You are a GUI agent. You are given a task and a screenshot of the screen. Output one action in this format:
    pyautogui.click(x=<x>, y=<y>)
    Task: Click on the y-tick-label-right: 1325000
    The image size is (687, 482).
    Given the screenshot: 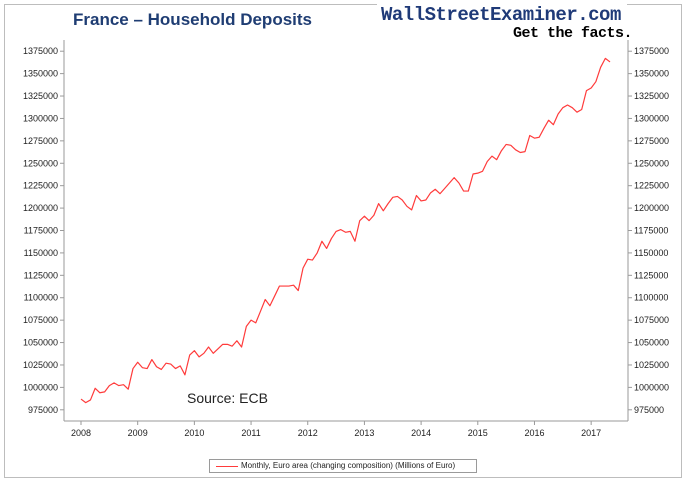 What is the action you would take?
    pyautogui.click(x=651, y=96)
    